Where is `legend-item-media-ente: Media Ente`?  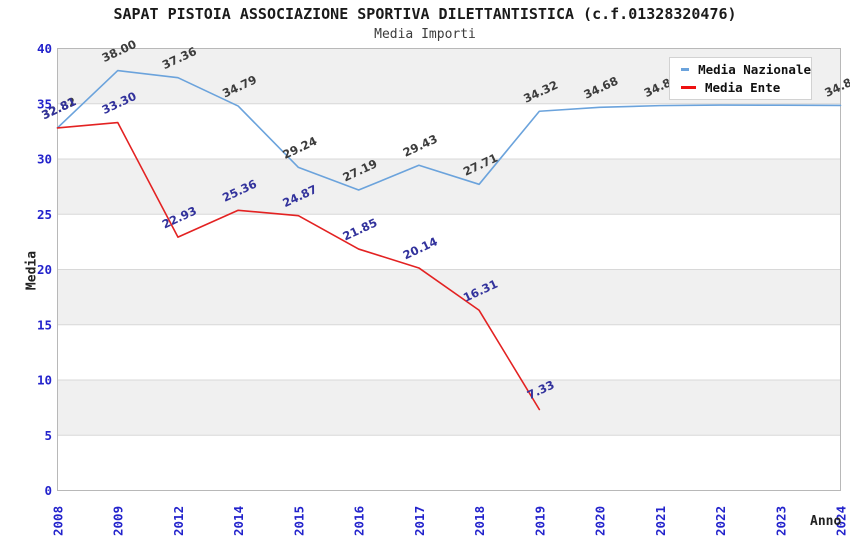 legend-item-media-ente: Media Ente is located at coordinates (746, 87).